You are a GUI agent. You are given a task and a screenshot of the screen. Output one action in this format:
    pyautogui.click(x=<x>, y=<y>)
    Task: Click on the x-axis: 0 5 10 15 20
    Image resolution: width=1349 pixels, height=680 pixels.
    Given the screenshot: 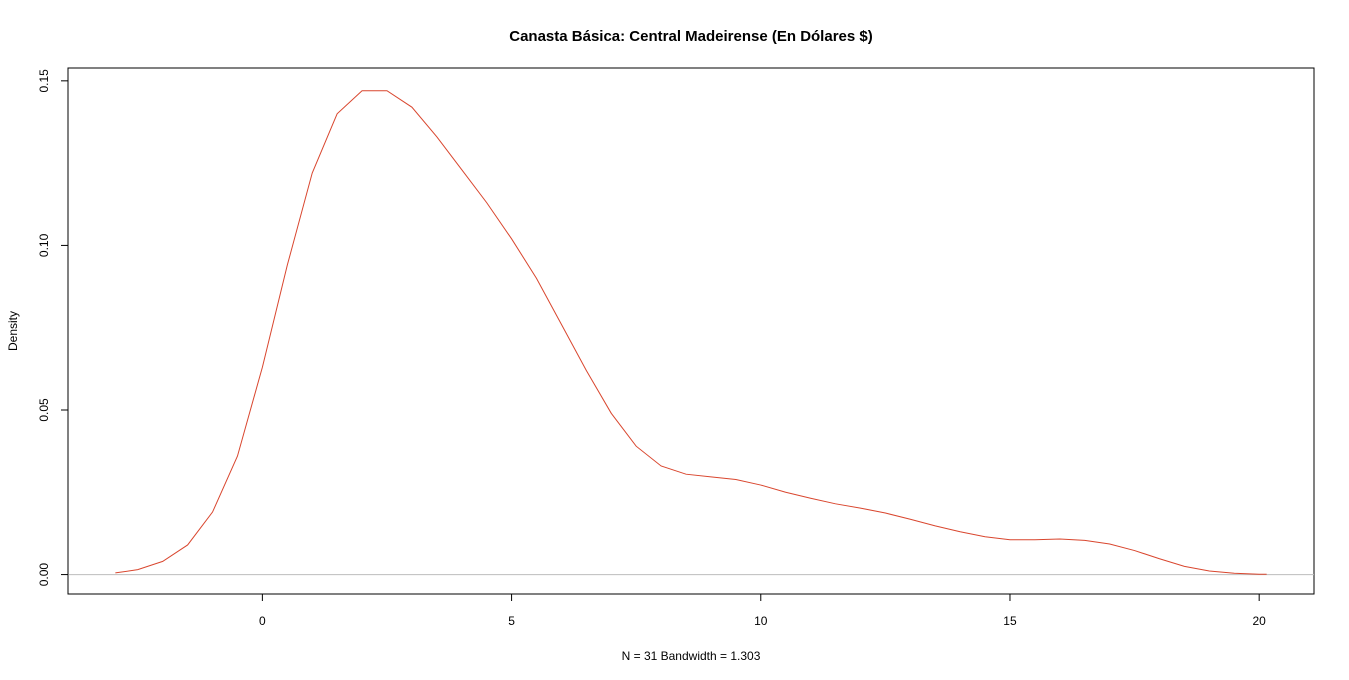 What is the action you would take?
    pyautogui.click(x=762, y=610)
    